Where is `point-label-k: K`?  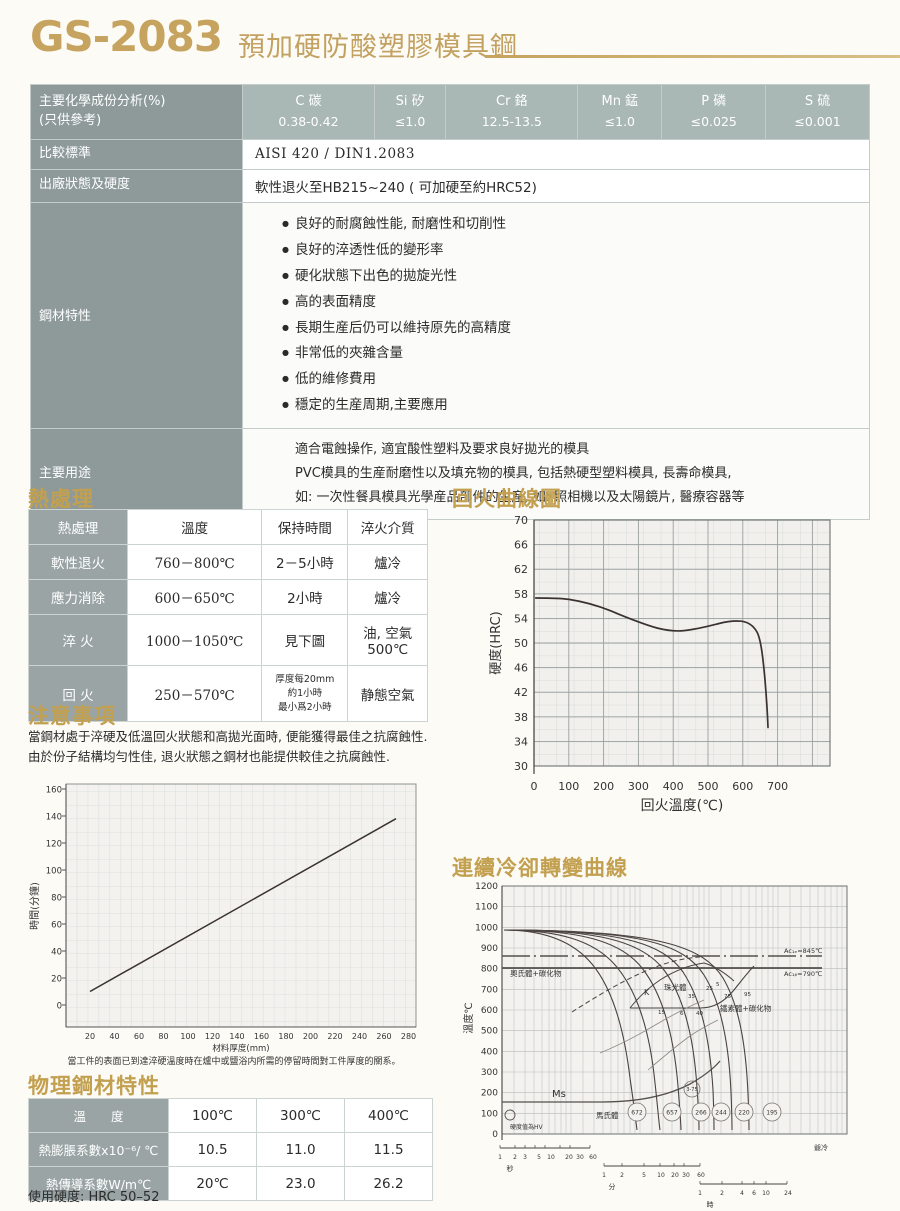 point-label-k: K is located at coordinates (647, 992).